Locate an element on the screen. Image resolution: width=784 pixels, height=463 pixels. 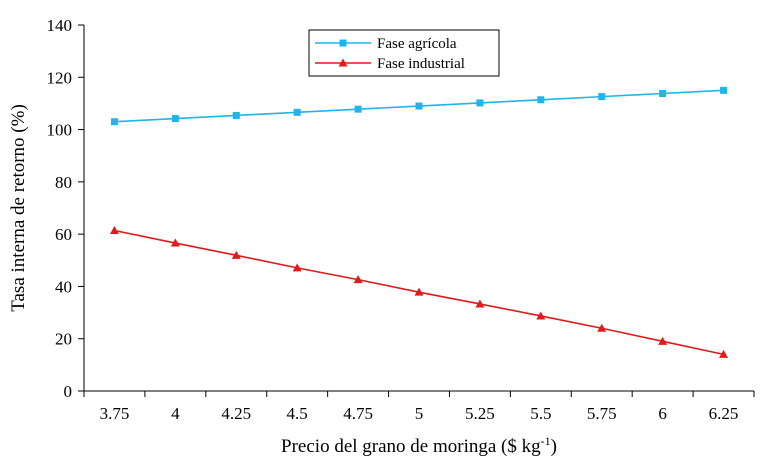
x-tick-label: 5 is located at coordinates (419, 413).